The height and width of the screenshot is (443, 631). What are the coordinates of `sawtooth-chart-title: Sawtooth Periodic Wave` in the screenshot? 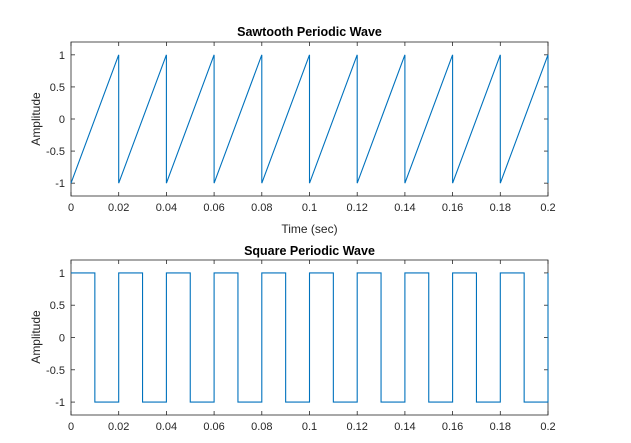 It's located at (309, 32).